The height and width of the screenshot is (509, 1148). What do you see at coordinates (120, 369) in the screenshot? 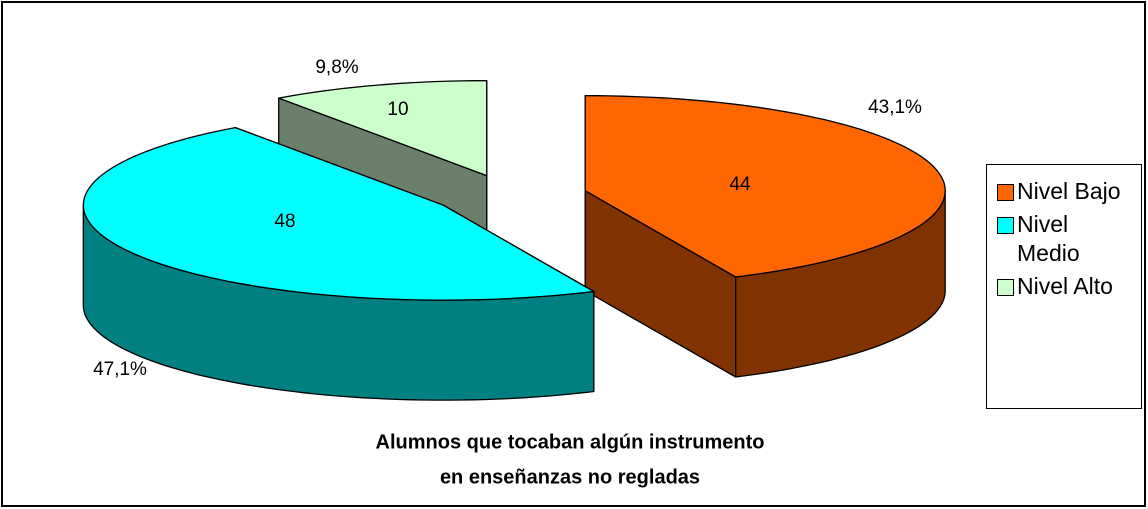
I see `percent-label: 47,1%` at bounding box center [120, 369].